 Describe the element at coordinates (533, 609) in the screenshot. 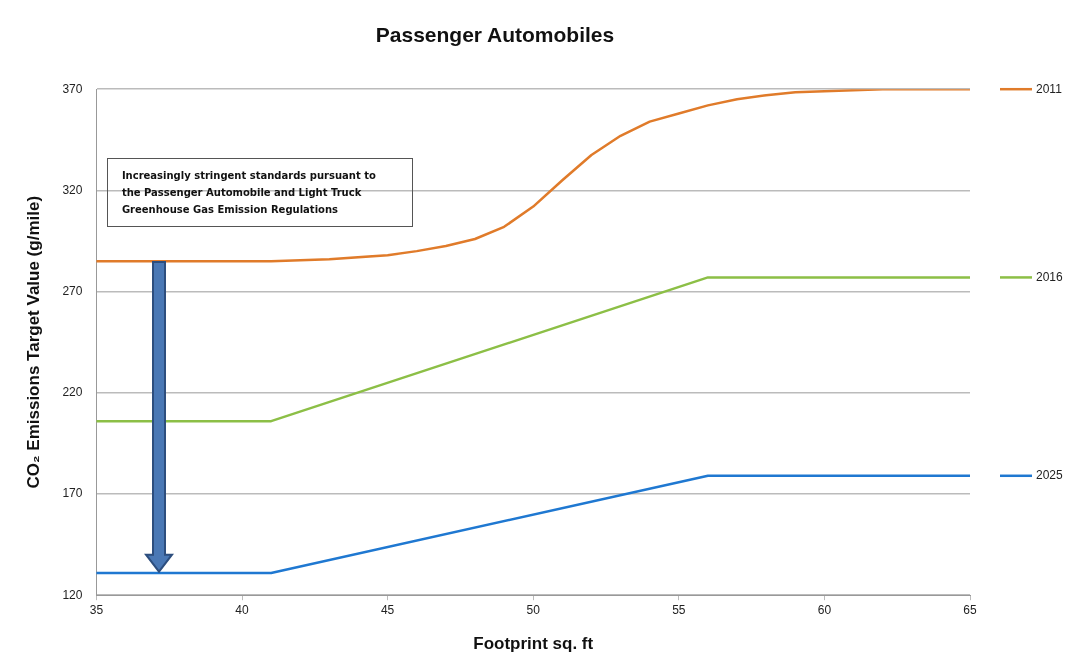

I see `x-tick-label: 50` at that location.